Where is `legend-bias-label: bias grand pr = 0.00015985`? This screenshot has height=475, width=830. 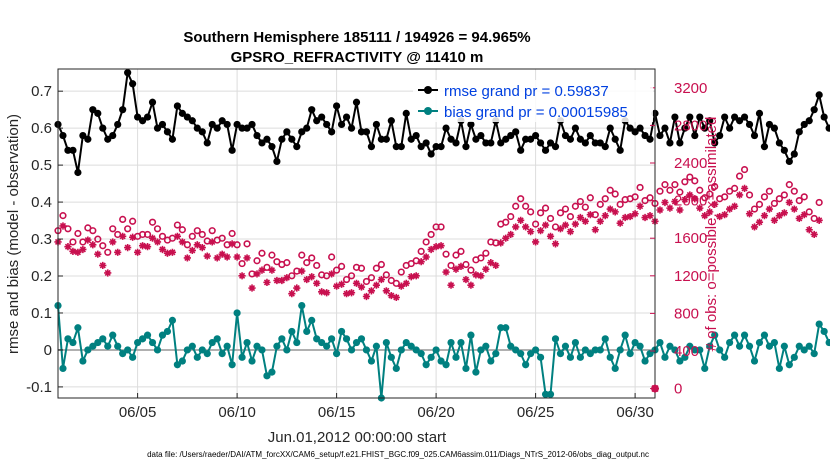
legend-bias-label: bias grand pr = 0.00015985 is located at coordinates (536, 112).